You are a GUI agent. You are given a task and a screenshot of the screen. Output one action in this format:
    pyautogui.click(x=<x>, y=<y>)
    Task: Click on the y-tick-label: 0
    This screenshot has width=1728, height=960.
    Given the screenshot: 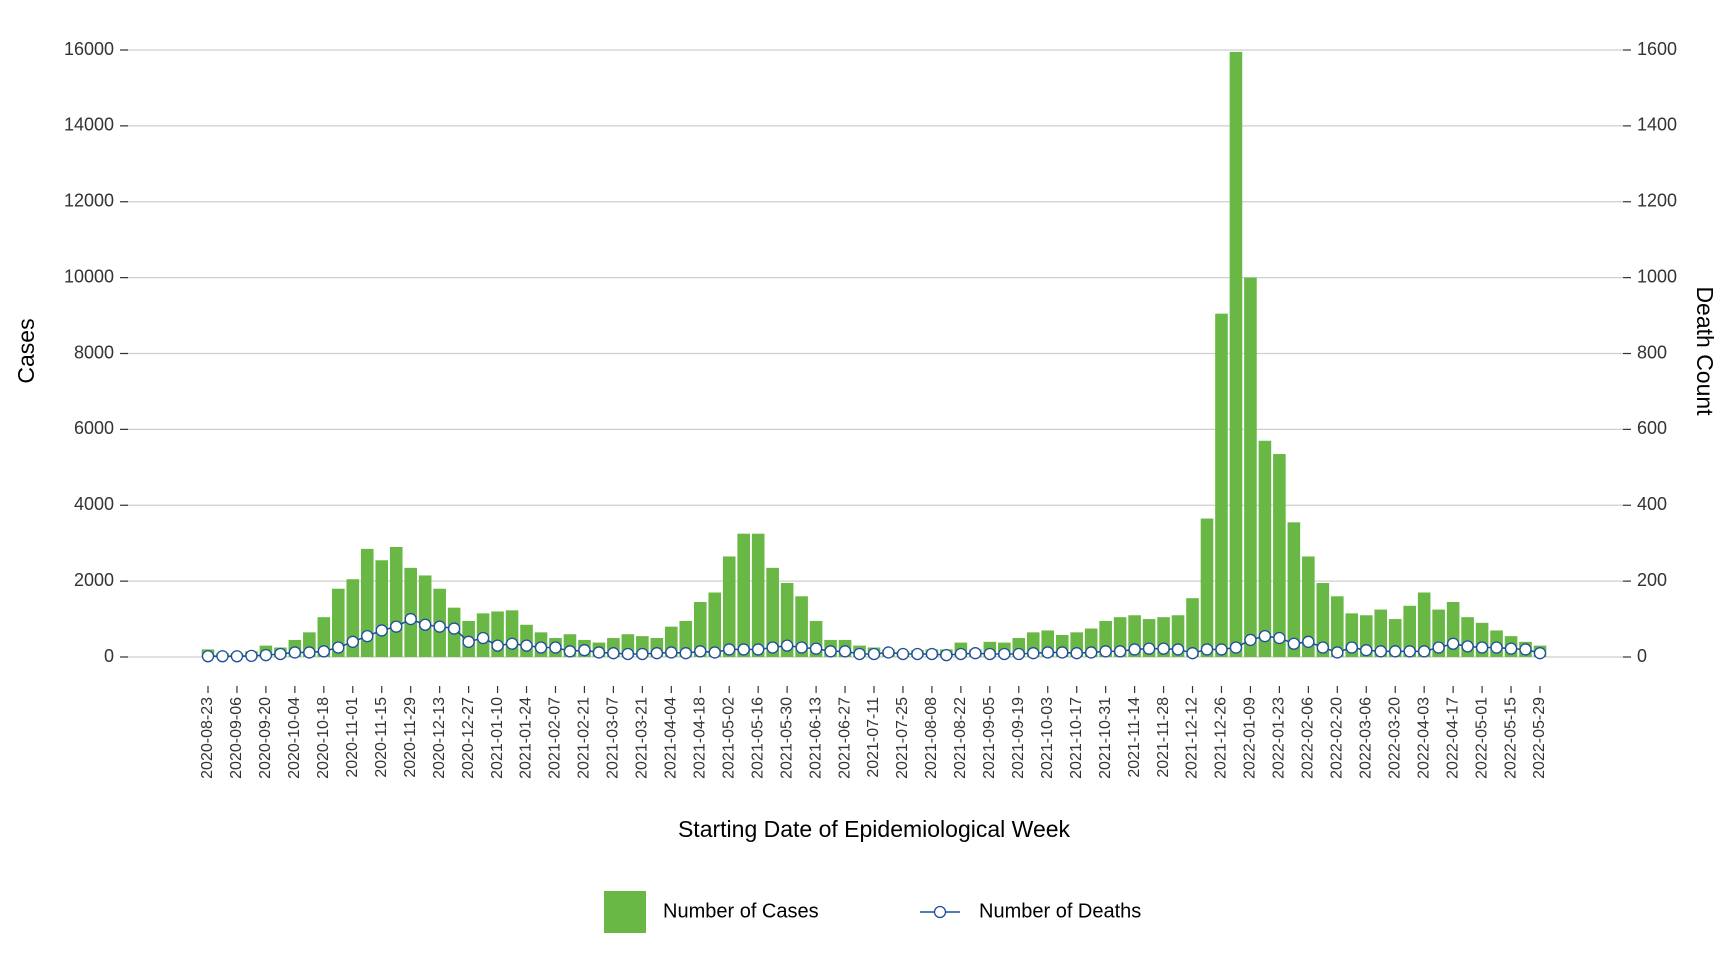 What is the action you would take?
    pyautogui.click(x=109, y=656)
    